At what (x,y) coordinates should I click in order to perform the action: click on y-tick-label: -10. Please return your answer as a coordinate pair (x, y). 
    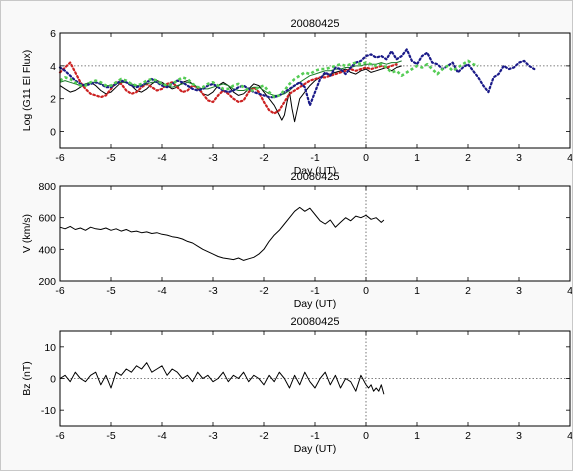
    Looking at the image, I should click on (48, 411).